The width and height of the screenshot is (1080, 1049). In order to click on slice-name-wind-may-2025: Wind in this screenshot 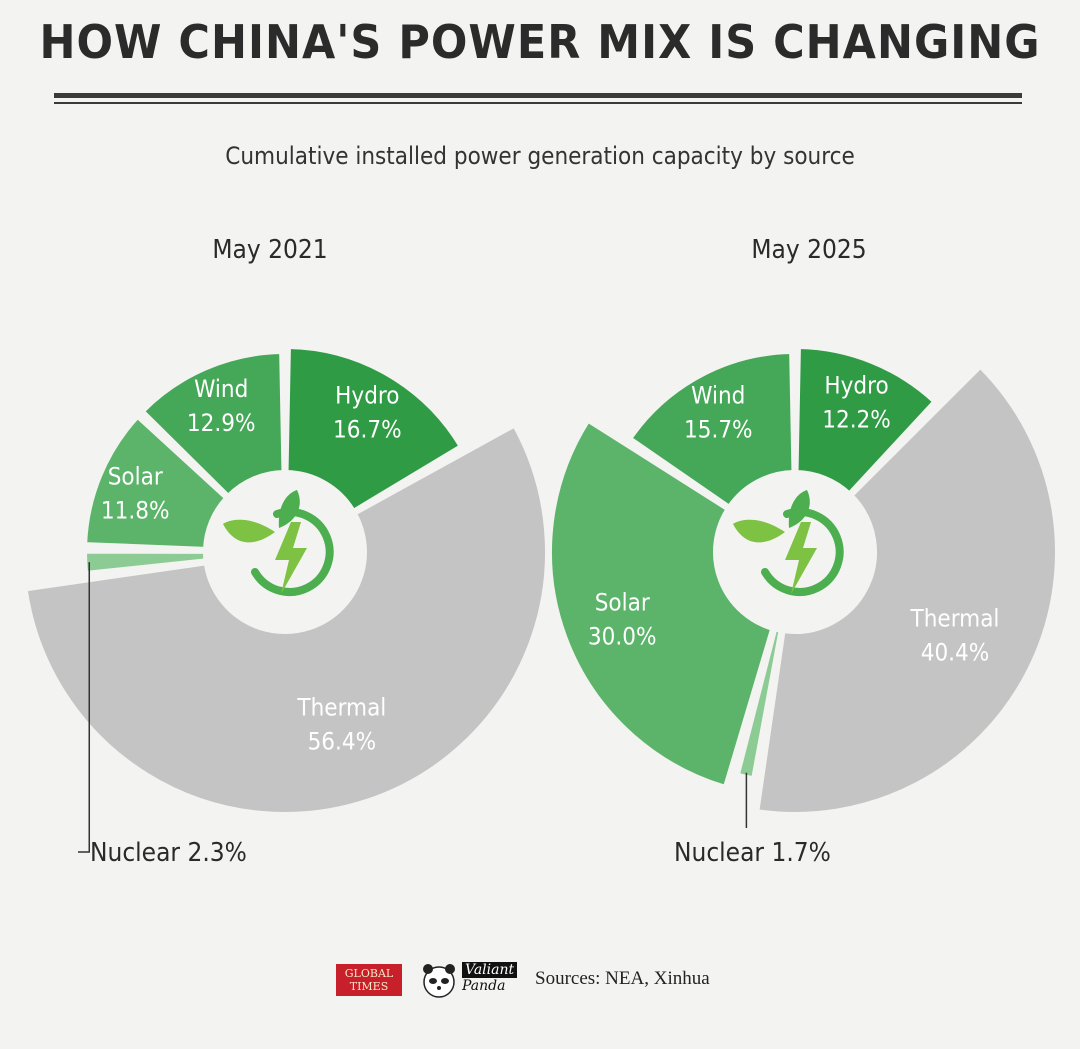, I will do `click(718, 395)`.